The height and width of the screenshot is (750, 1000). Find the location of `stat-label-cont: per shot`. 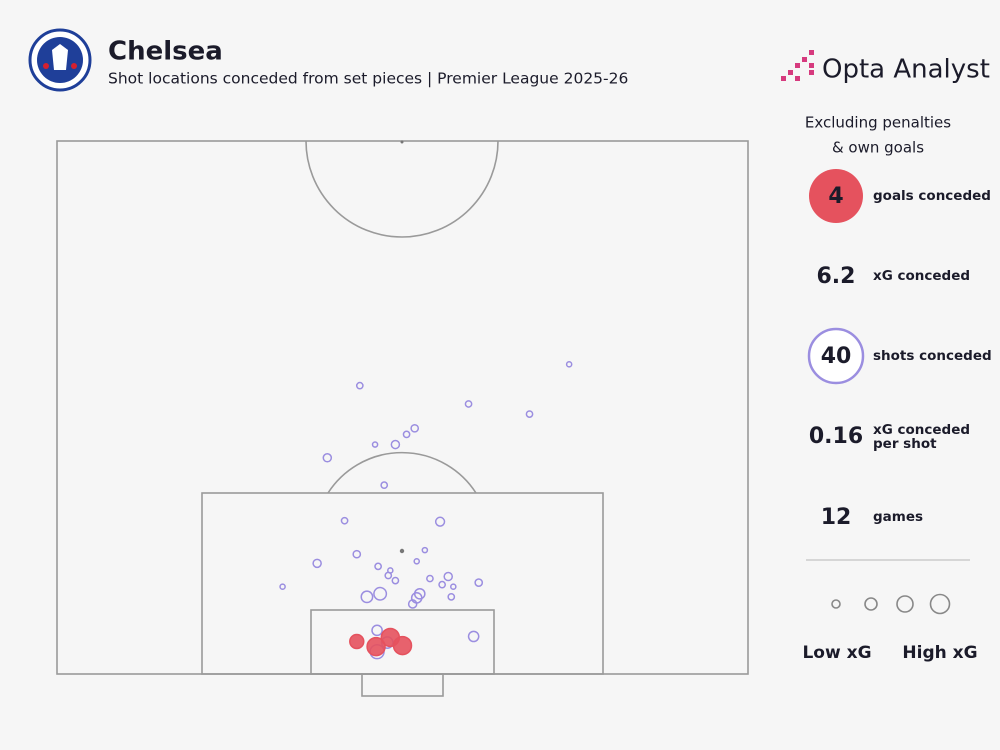

stat-label-cont: per shot is located at coordinates (905, 444).